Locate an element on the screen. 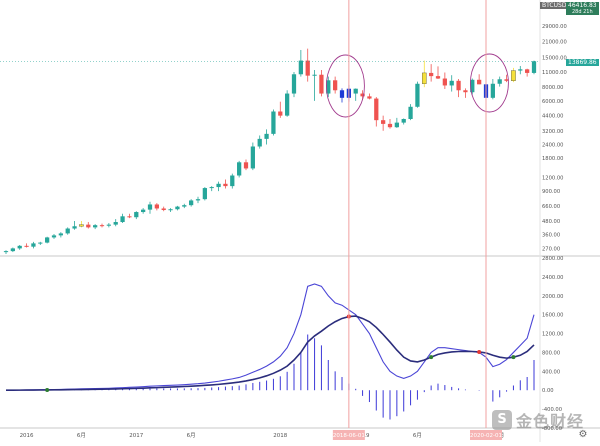  watermark-text: 金色财经 is located at coordinates (550, 421).